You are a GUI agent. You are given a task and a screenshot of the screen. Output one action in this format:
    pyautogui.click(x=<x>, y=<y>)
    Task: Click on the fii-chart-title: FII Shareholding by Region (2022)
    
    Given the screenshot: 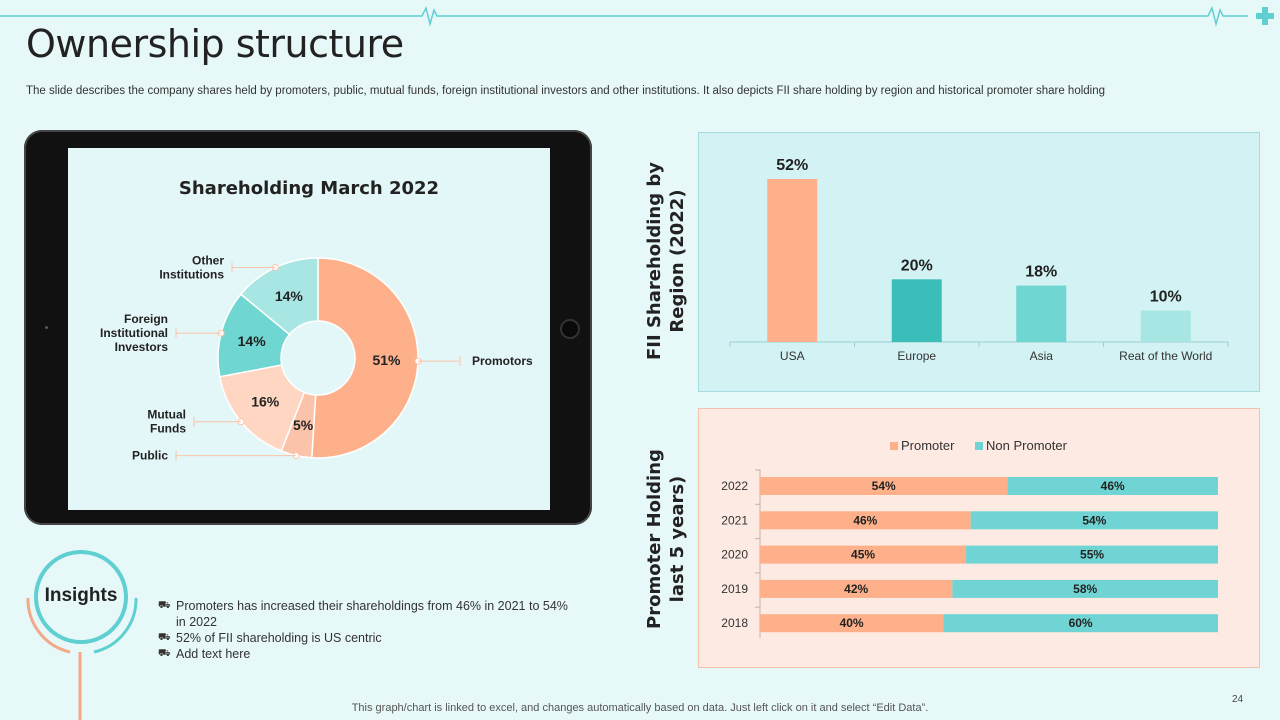 What is the action you would take?
    pyautogui.click(x=666, y=261)
    